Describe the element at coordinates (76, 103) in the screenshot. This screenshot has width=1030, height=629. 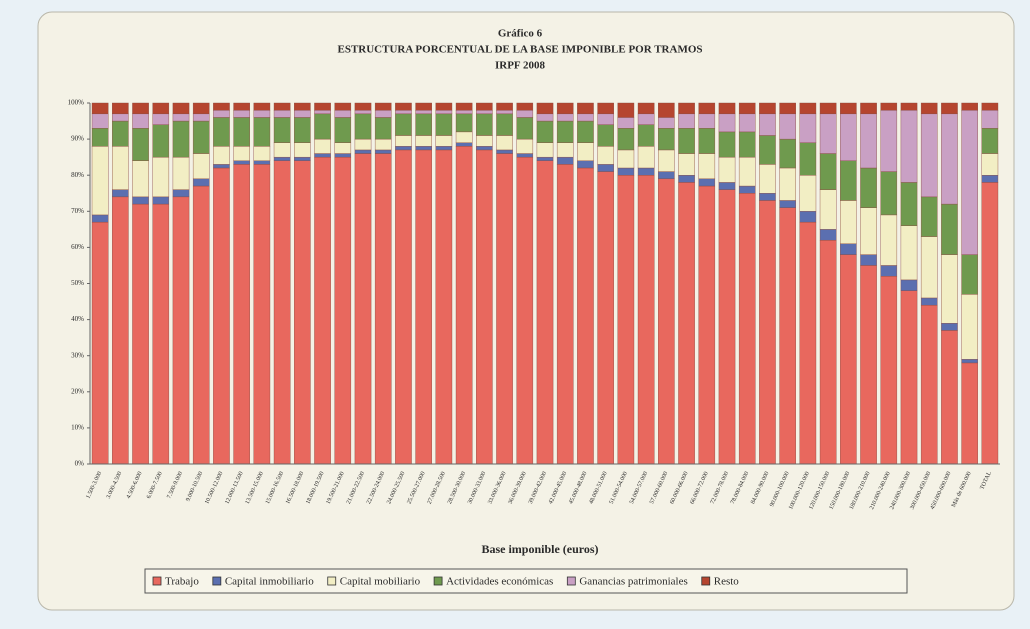
I see `y-tick-label: 100%` at that location.